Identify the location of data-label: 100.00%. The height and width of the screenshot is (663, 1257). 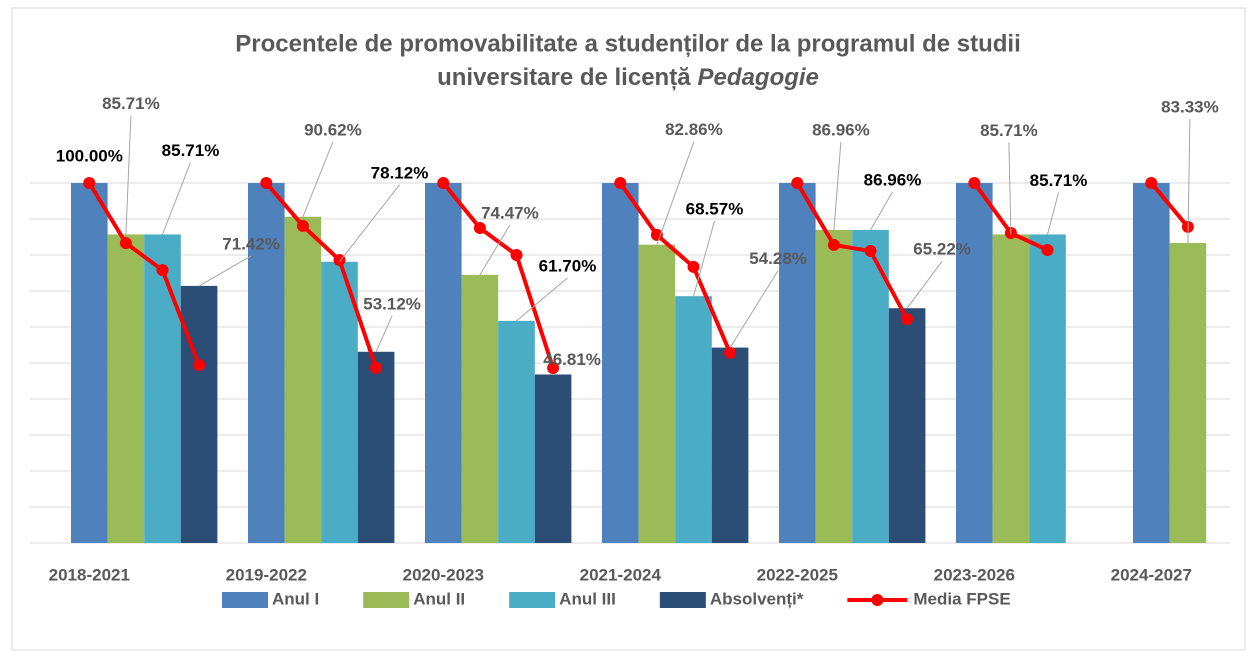
(89, 155).